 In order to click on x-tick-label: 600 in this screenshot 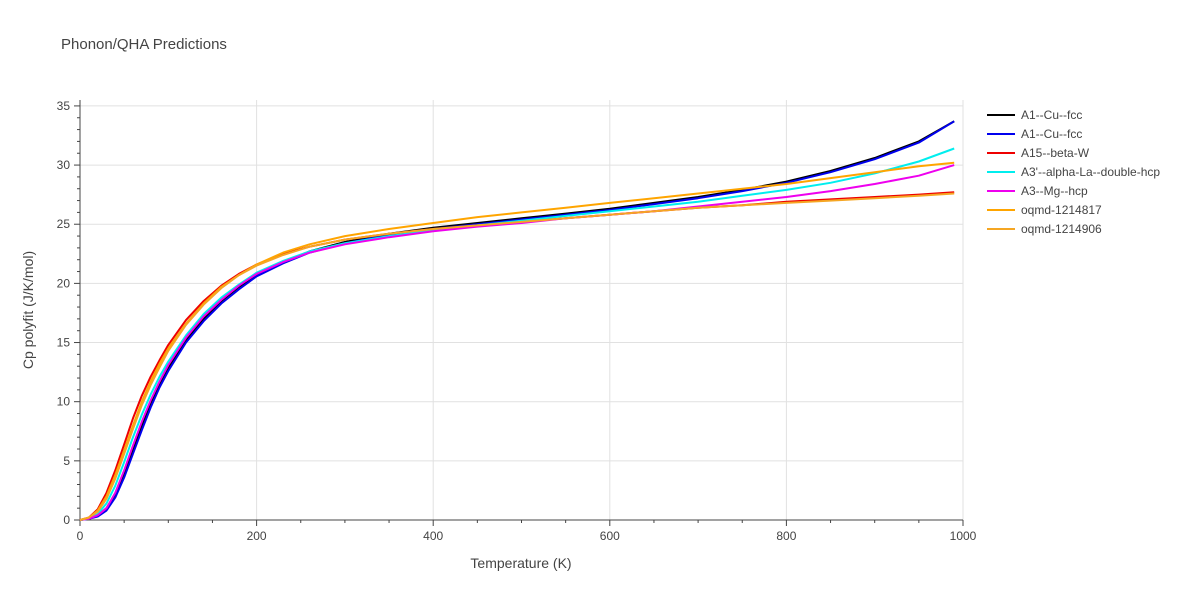, I will do `click(610, 536)`.